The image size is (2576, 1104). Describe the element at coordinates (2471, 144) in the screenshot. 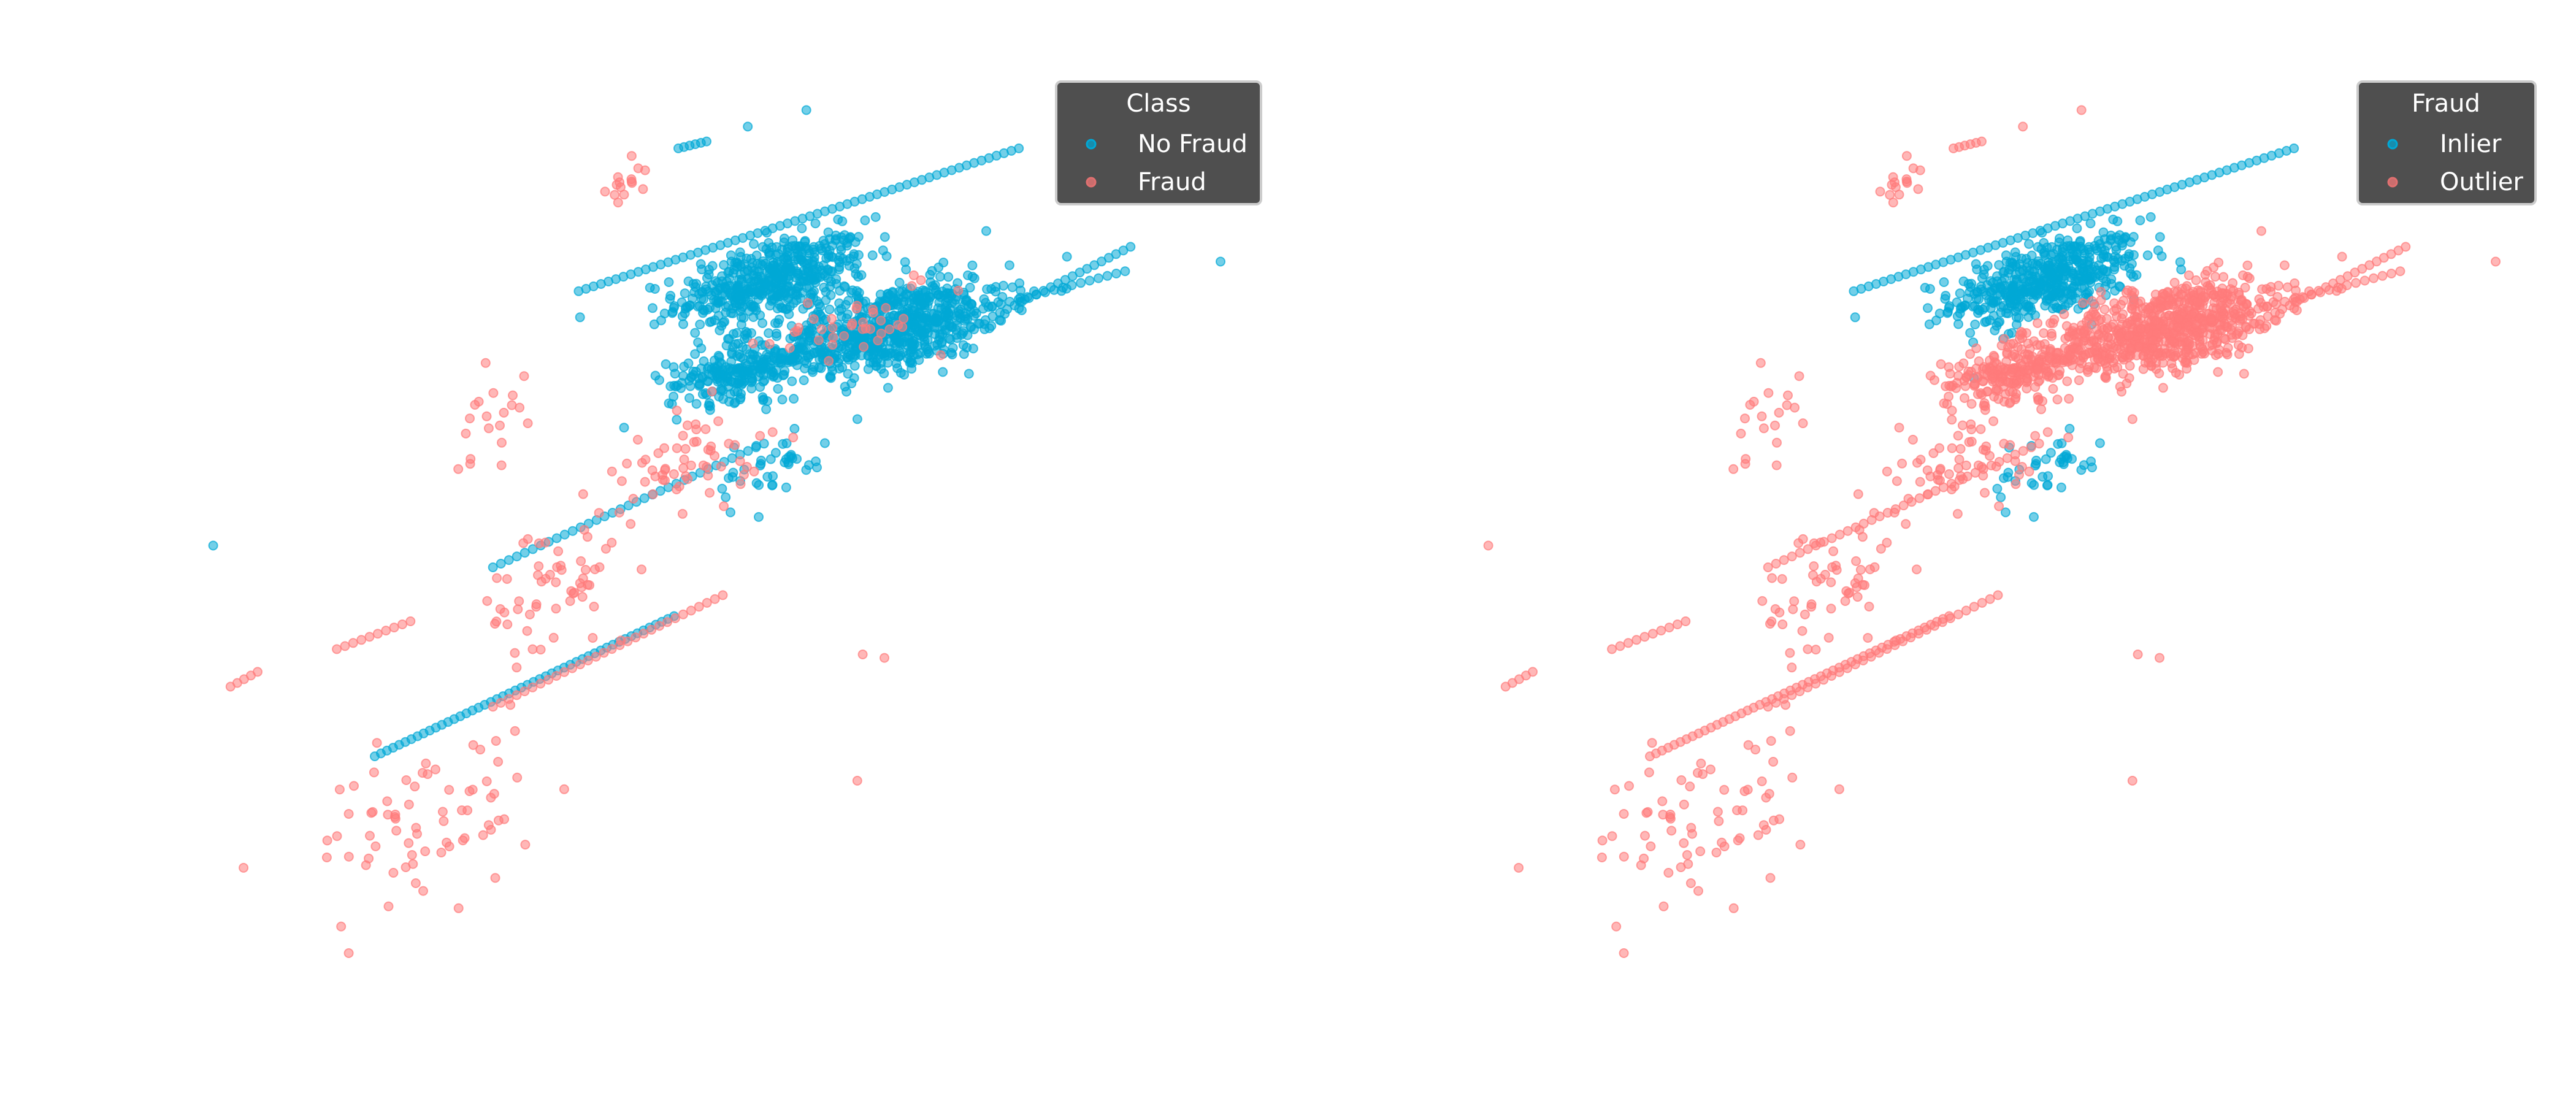

I see `legend-entry-inlier: Inlier` at that location.